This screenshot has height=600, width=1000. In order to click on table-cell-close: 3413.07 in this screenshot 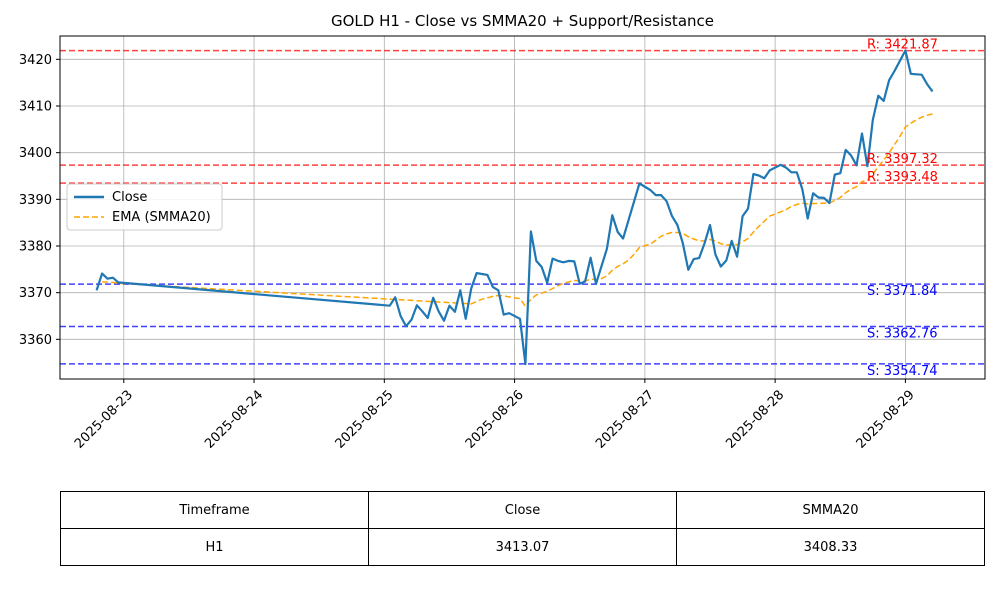, I will do `click(522, 547)`.